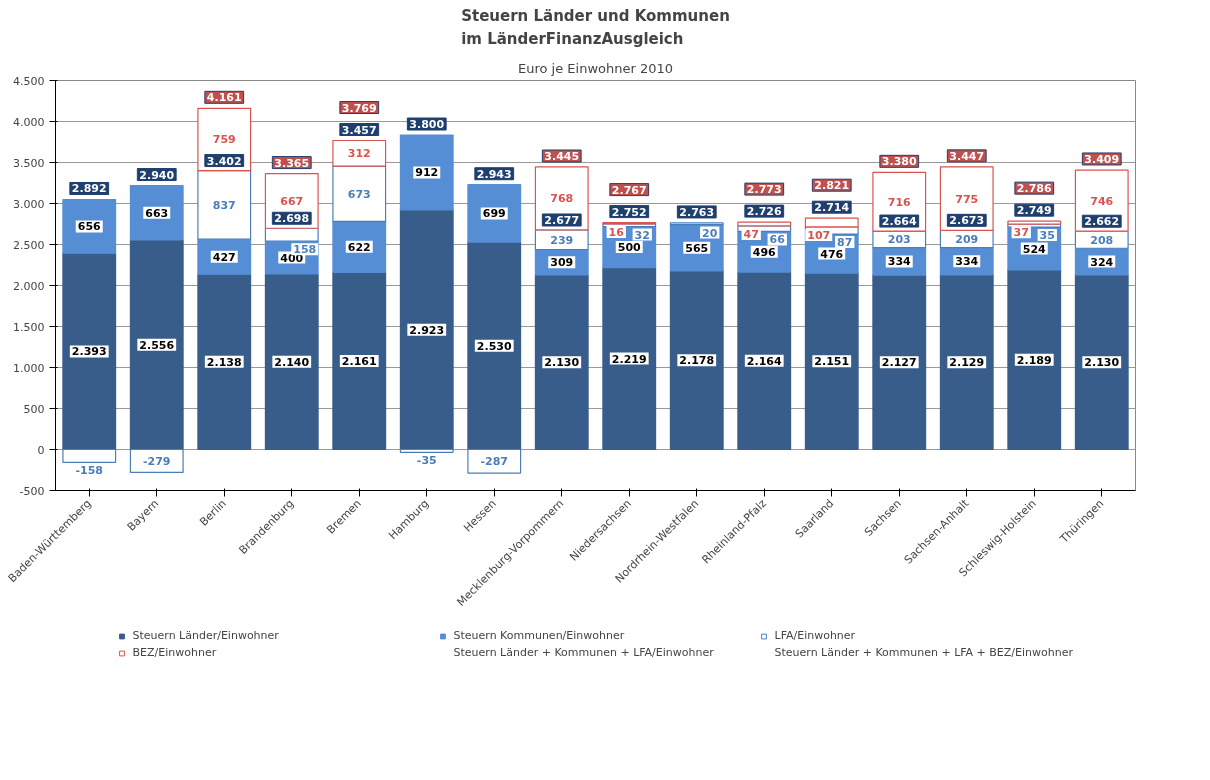 This screenshot has height=780, width=1210. What do you see at coordinates (175, 652) in the screenshot?
I see `legend-label: BEZ/Einwohner` at bounding box center [175, 652].